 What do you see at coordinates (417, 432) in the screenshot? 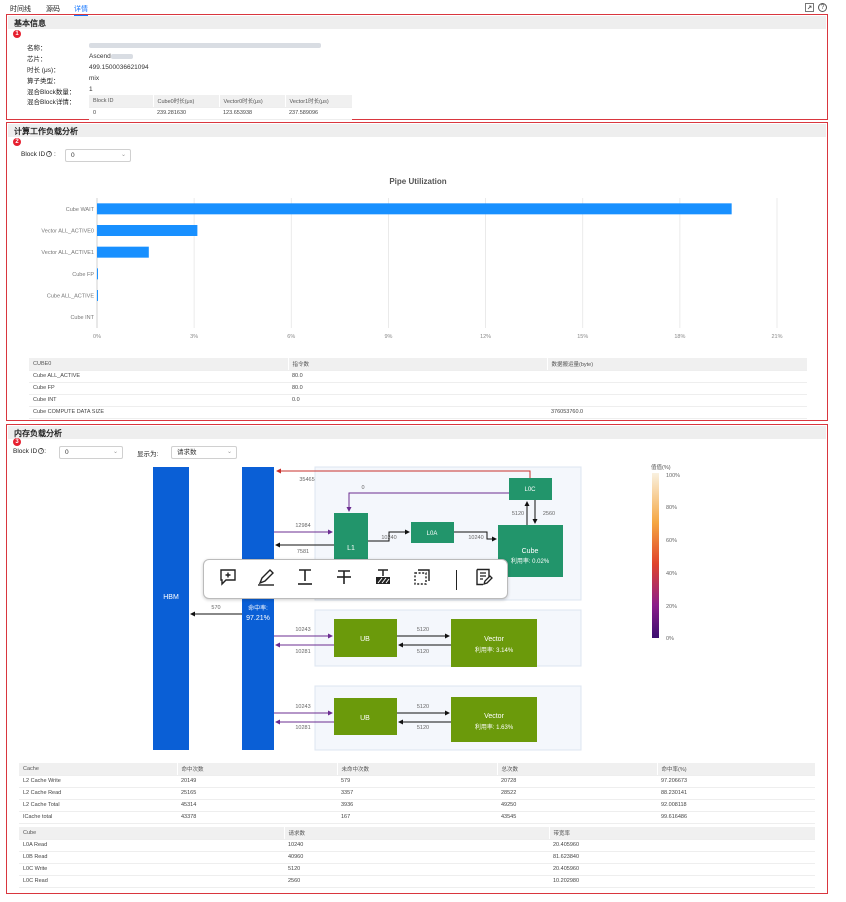
I see `memory-header: 内存负载分析` at bounding box center [417, 432].